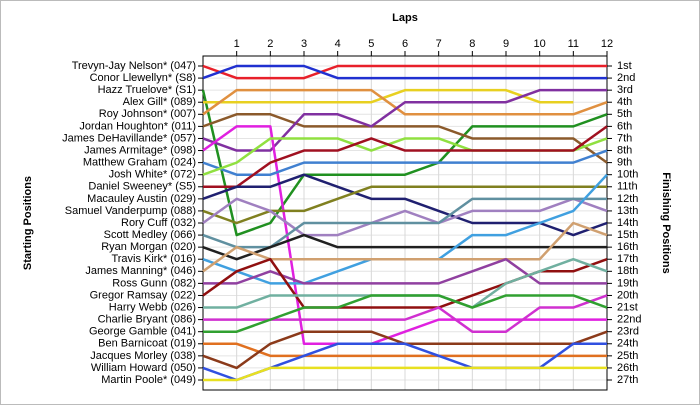  I want to click on series-name: Alex Gill* (089), so click(159, 102).